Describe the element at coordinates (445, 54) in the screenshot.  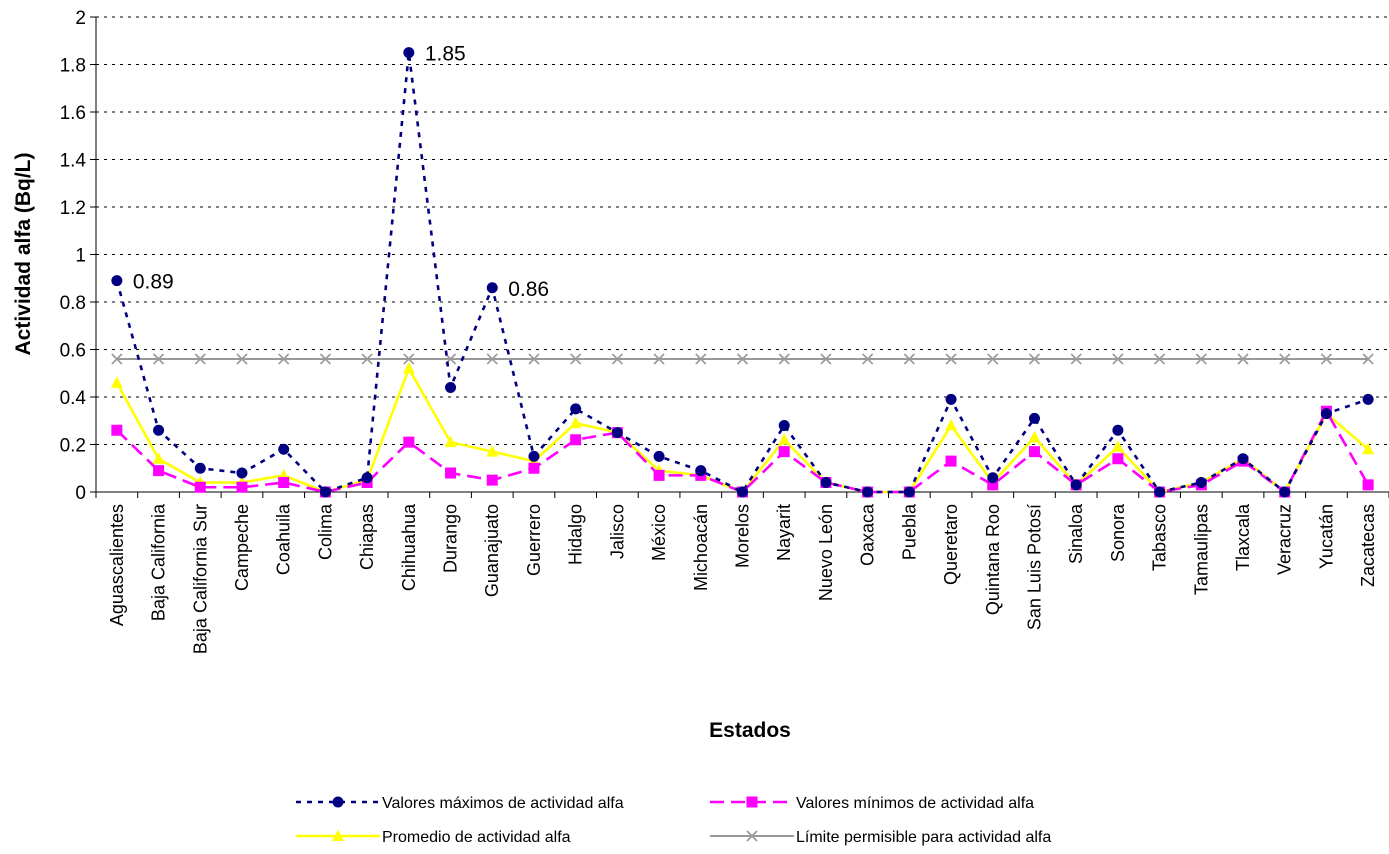
I see `data-label: 1.85` at that location.